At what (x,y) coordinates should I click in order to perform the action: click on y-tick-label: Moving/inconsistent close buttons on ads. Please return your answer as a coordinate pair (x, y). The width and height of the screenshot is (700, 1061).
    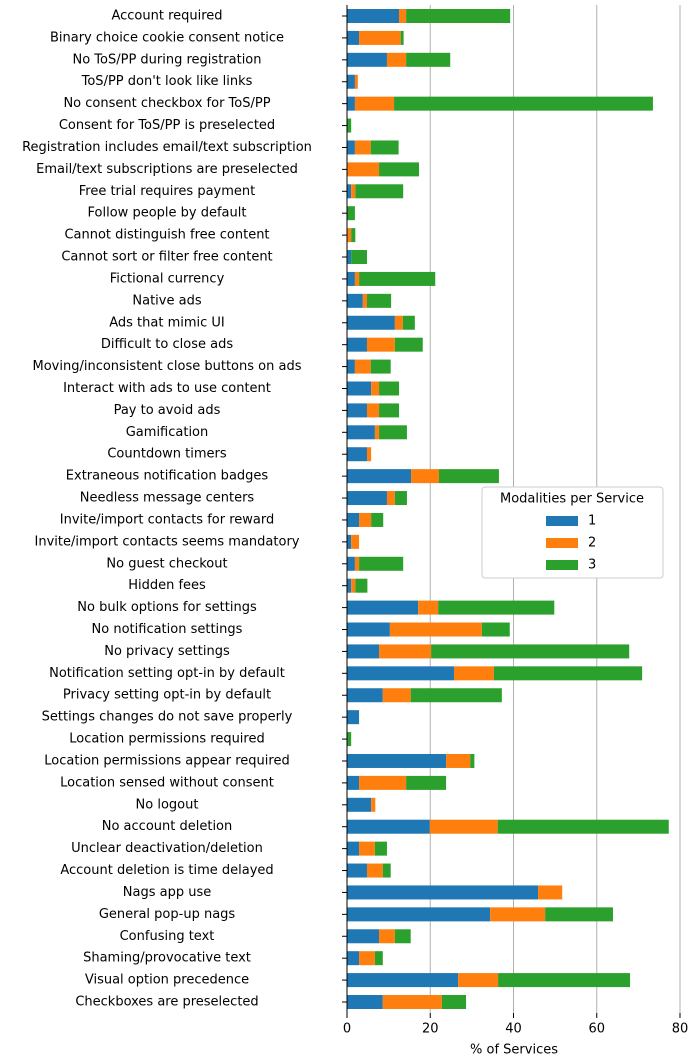
    Looking at the image, I should click on (167, 366).